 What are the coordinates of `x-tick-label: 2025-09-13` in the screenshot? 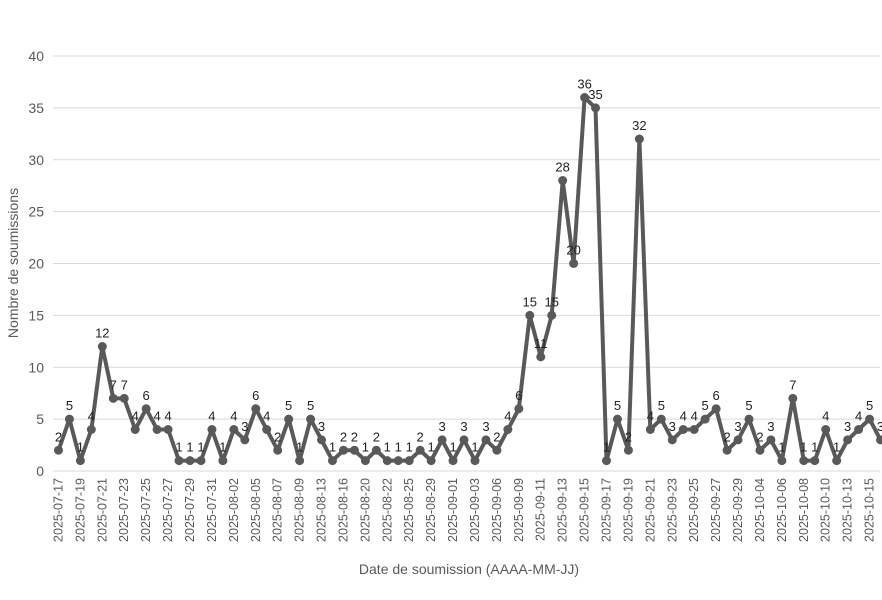 It's located at (563, 510).